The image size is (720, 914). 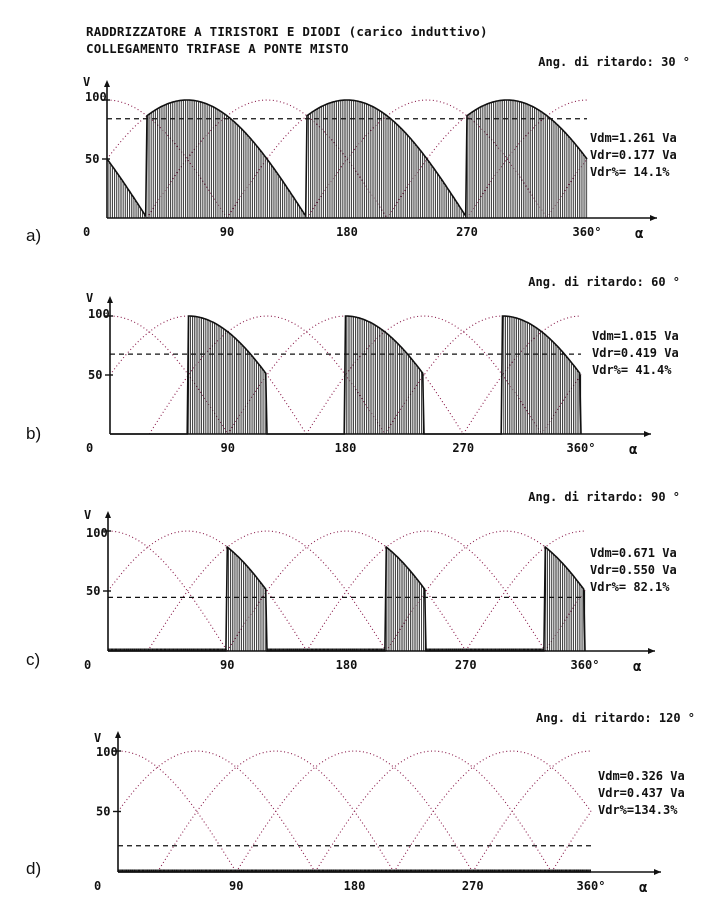 What do you see at coordinates (633, 570) in the screenshot?
I see `result-value-2: Vdr=0.550 Va` at bounding box center [633, 570].